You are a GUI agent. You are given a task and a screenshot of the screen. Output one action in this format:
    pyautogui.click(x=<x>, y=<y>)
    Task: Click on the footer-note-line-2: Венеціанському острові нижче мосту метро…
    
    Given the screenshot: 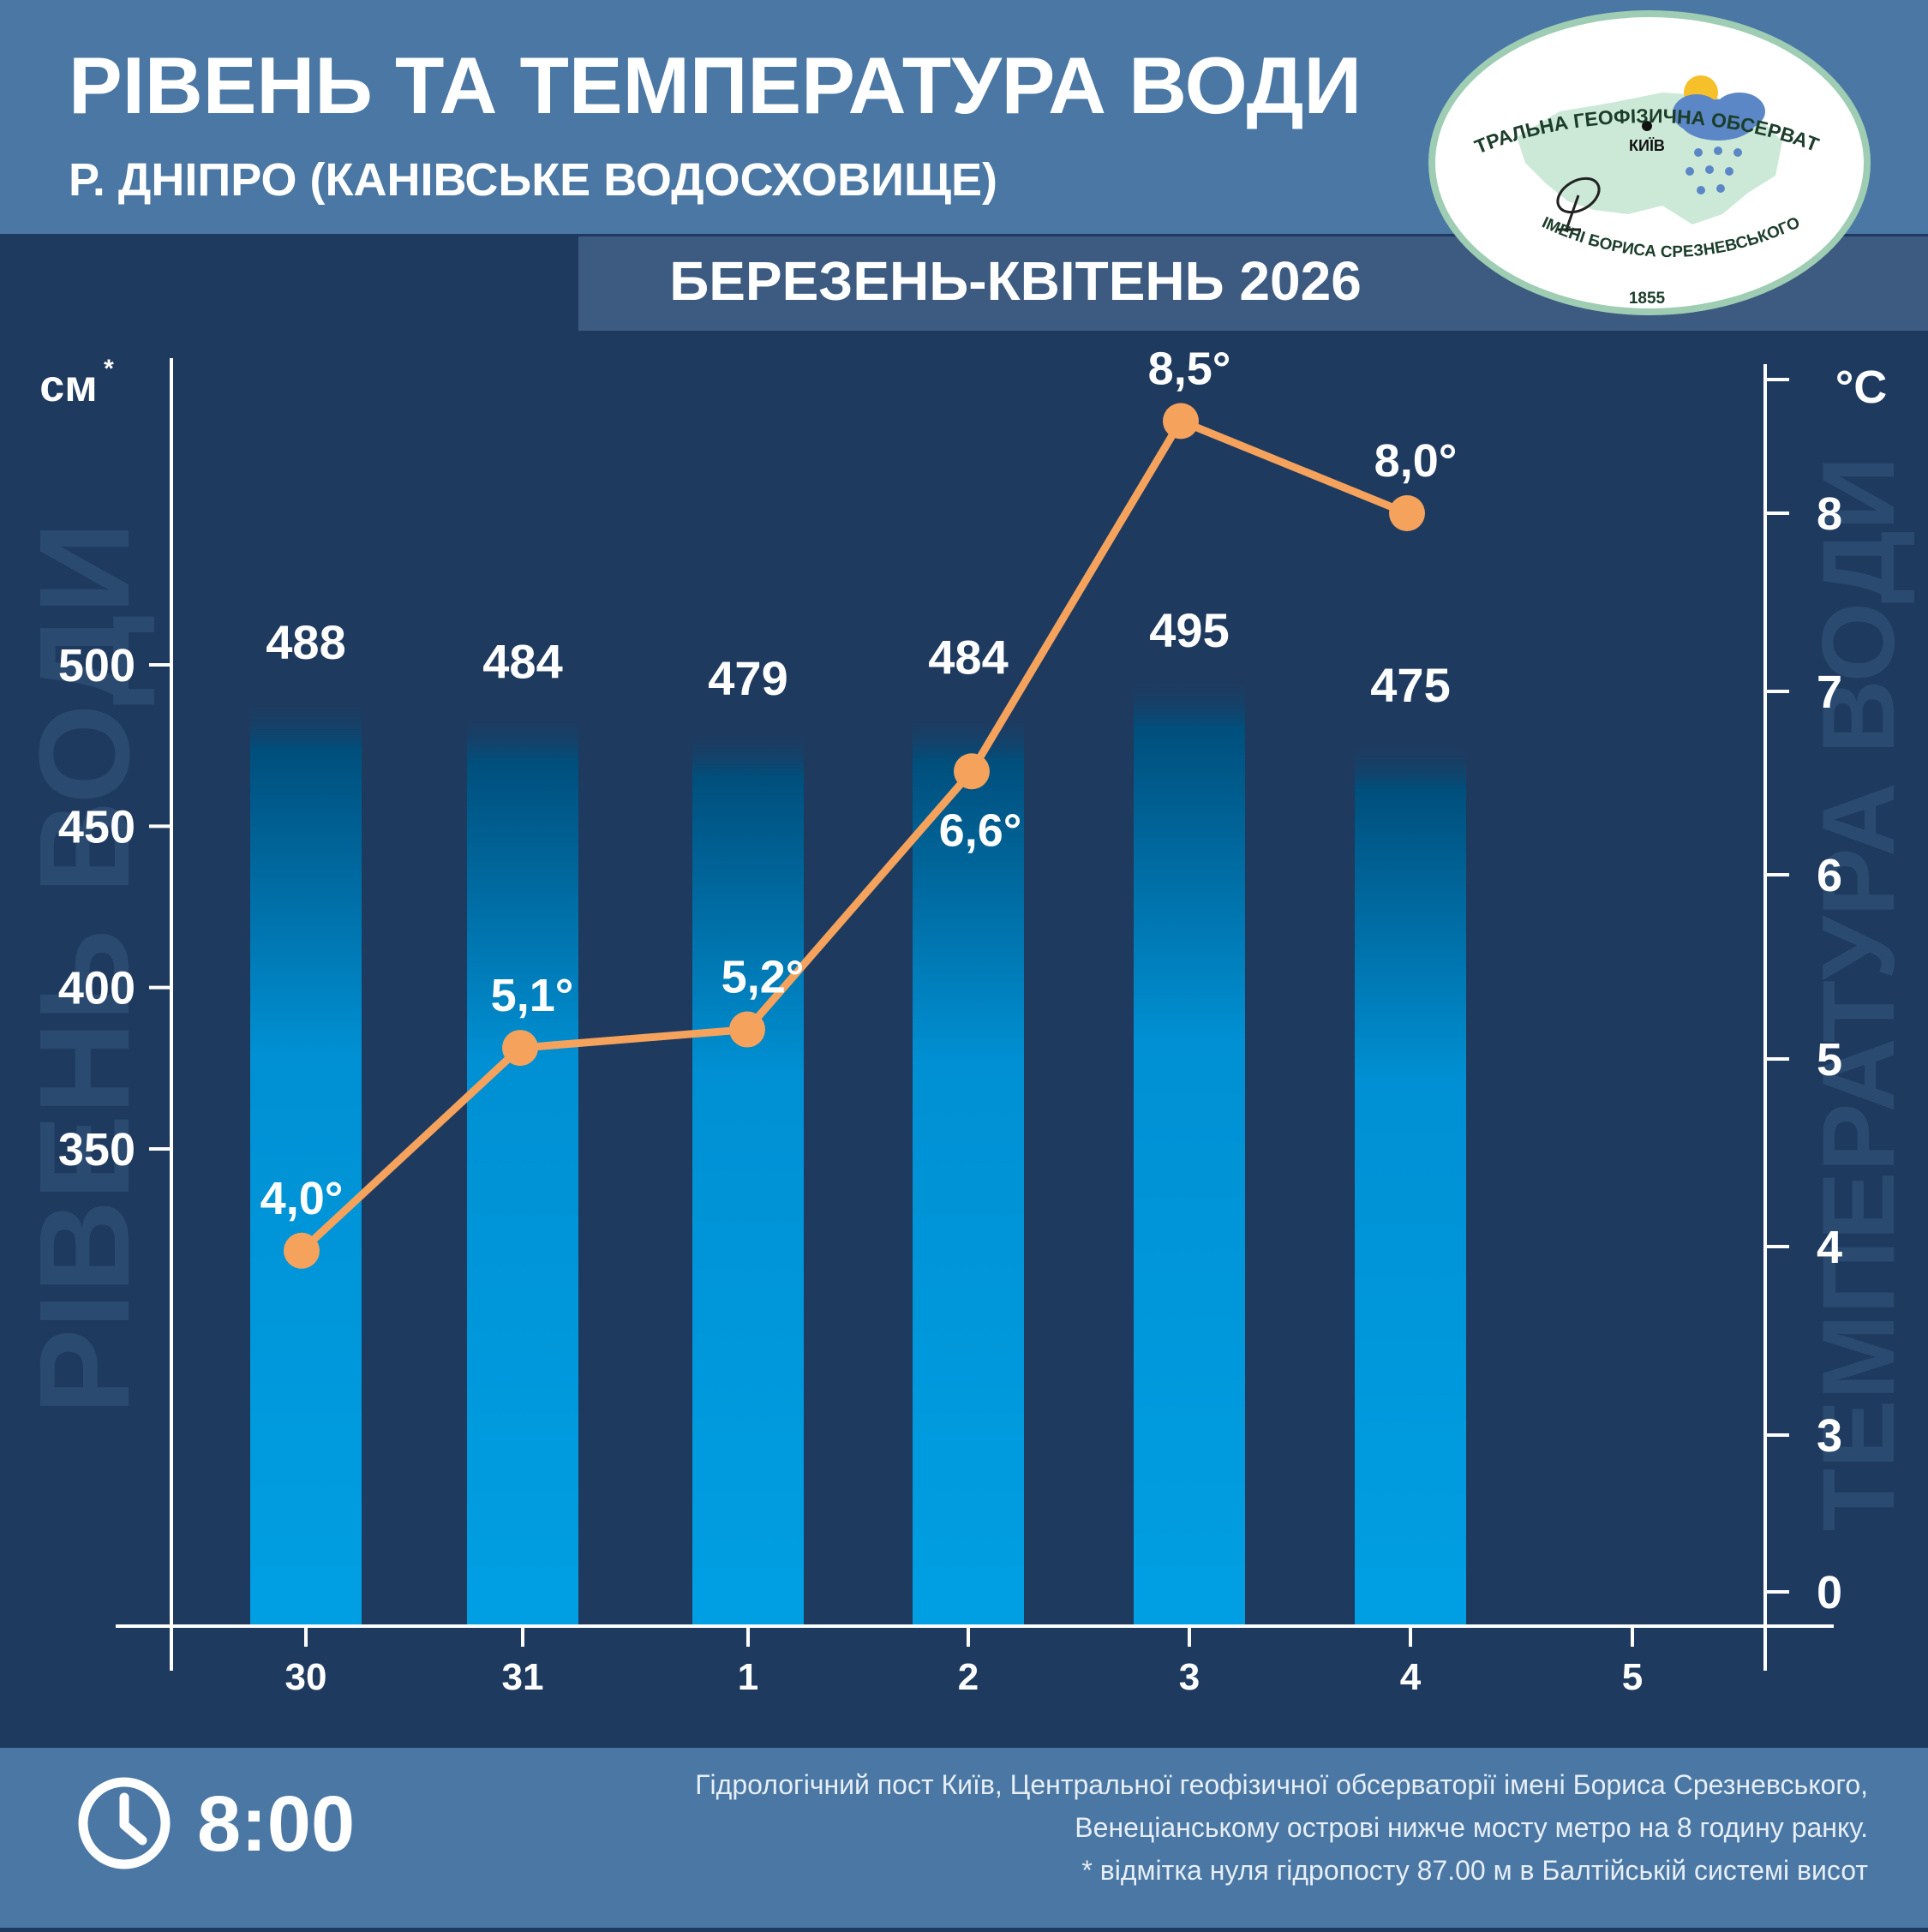 What is the action you would take?
    pyautogui.click(x=1472, y=1827)
    